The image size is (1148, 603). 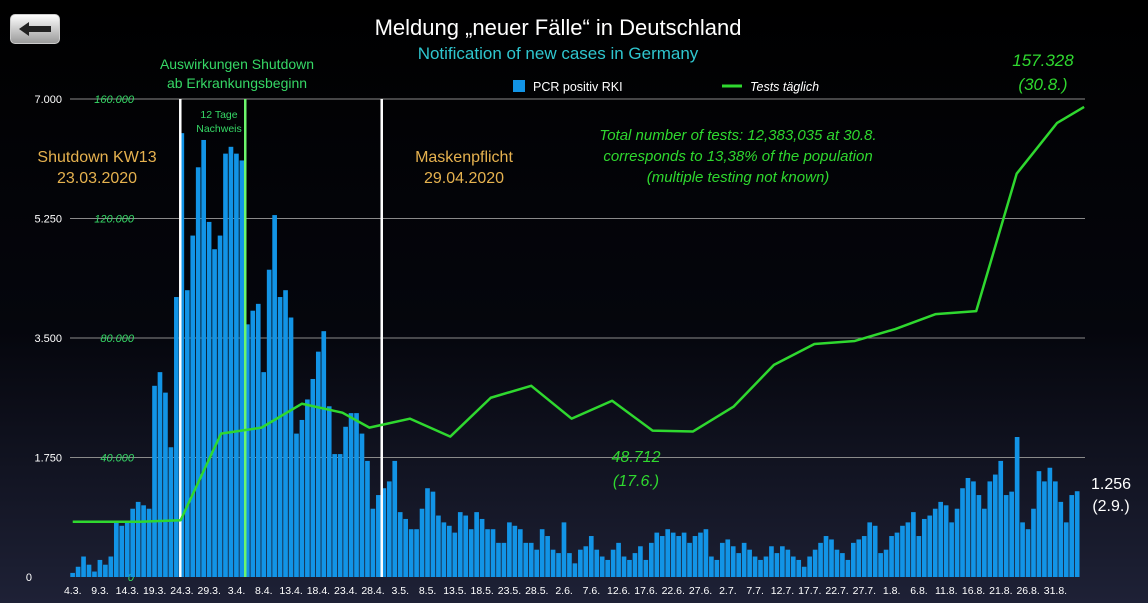 I want to click on right-tick-label: 40.000, so click(x=117, y=459).